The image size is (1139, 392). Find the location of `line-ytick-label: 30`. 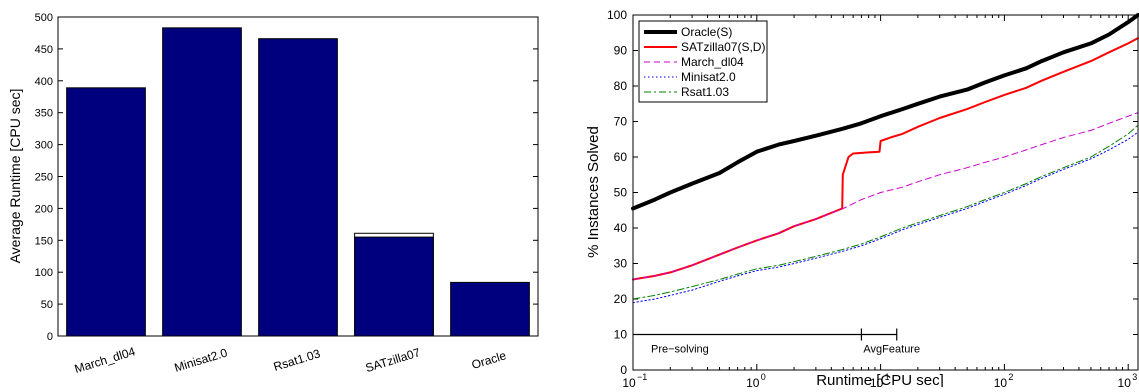

line-ytick-label: 30 is located at coordinates (621, 264).